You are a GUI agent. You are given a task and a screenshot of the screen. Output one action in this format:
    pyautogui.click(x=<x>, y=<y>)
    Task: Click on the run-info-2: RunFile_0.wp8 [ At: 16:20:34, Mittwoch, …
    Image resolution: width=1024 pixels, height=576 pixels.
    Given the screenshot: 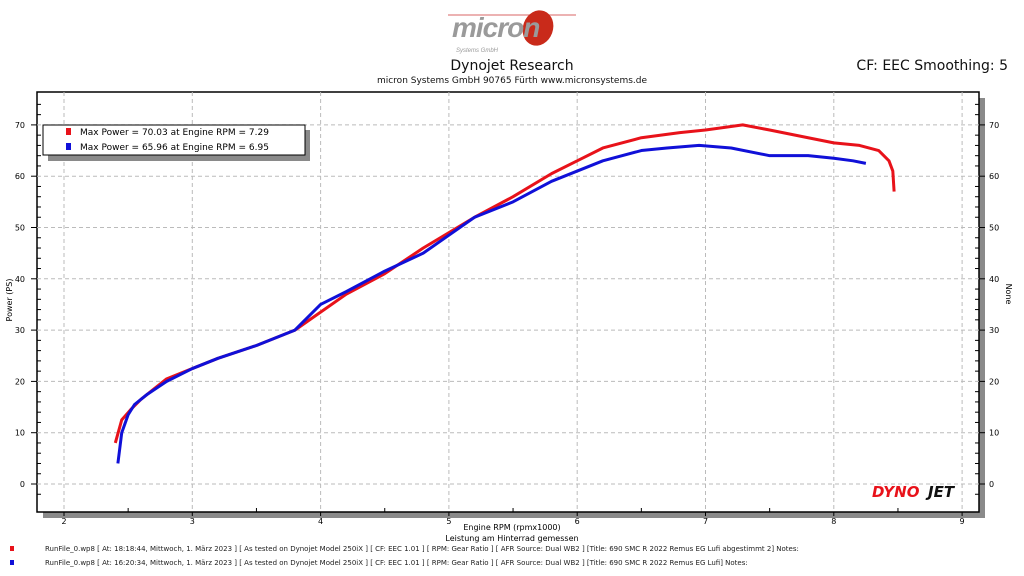 What is the action you would take?
    pyautogui.click(x=396, y=563)
    